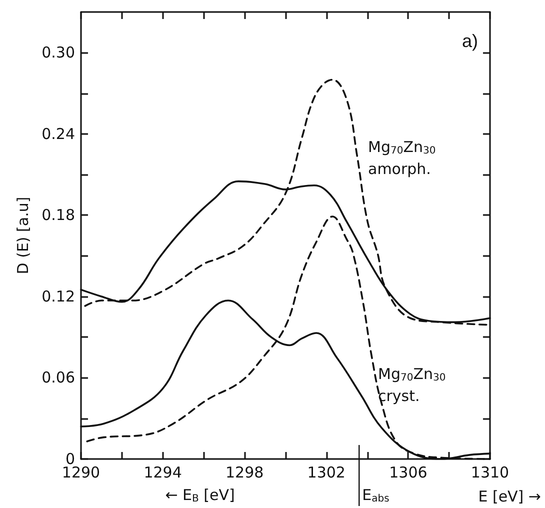 This screenshot has height=508, width=545. Describe the element at coordinates (470, 41) in the screenshot. I see `annotation: a)` at that location.